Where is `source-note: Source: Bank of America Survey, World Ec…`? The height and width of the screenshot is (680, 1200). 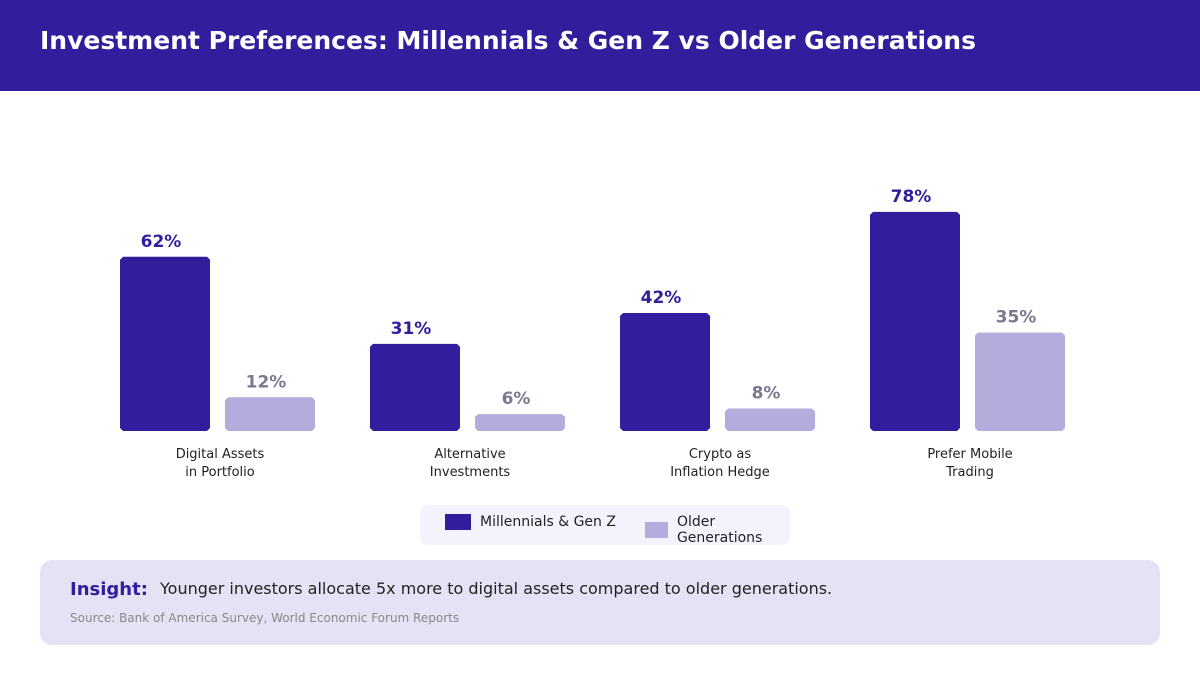
source-note: Source: Bank of America Survey, World Ec… is located at coordinates (265, 618).